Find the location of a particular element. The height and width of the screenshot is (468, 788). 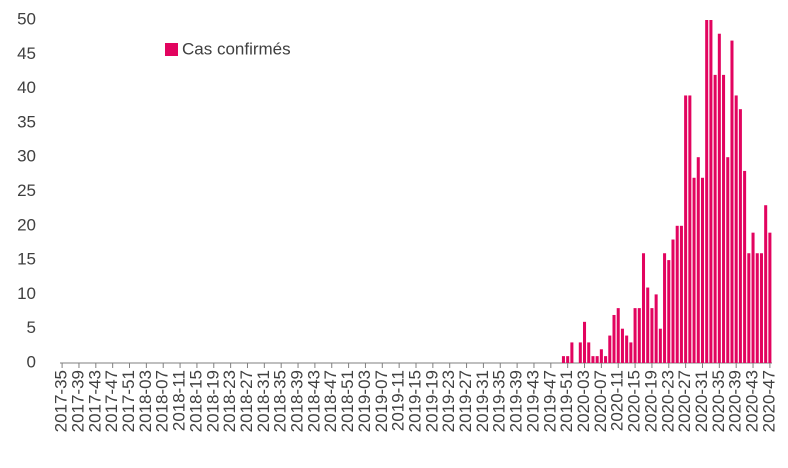

x-tick-label: 2018-07 is located at coordinates (162, 401).